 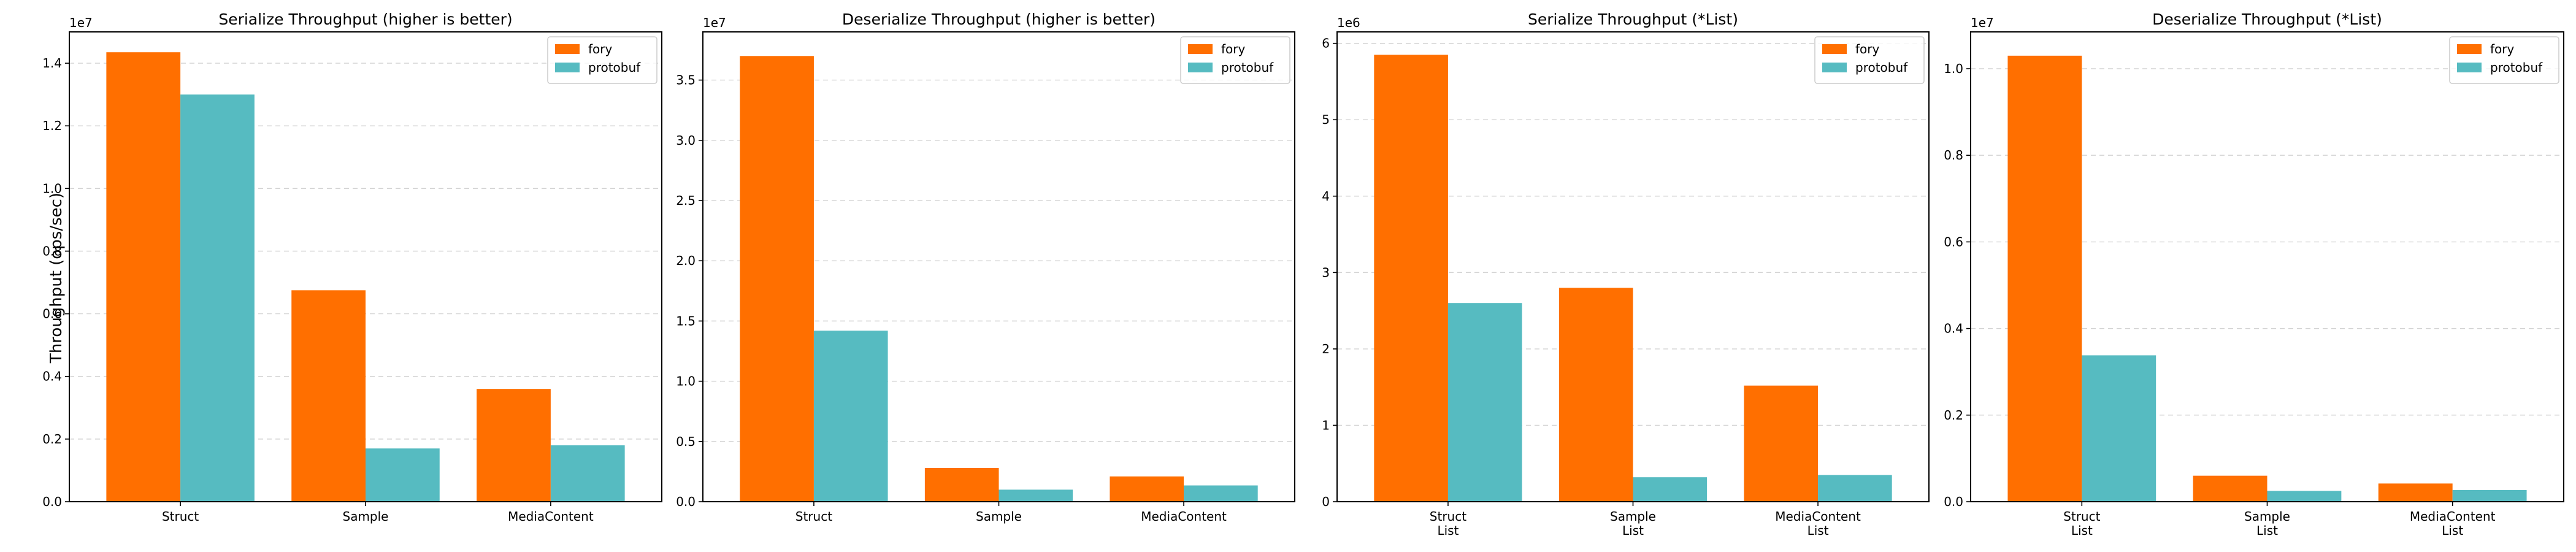 What do you see at coordinates (686, 320) in the screenshot?
I see `y-tick-label: 1.5` at bounding box center [686, 320].